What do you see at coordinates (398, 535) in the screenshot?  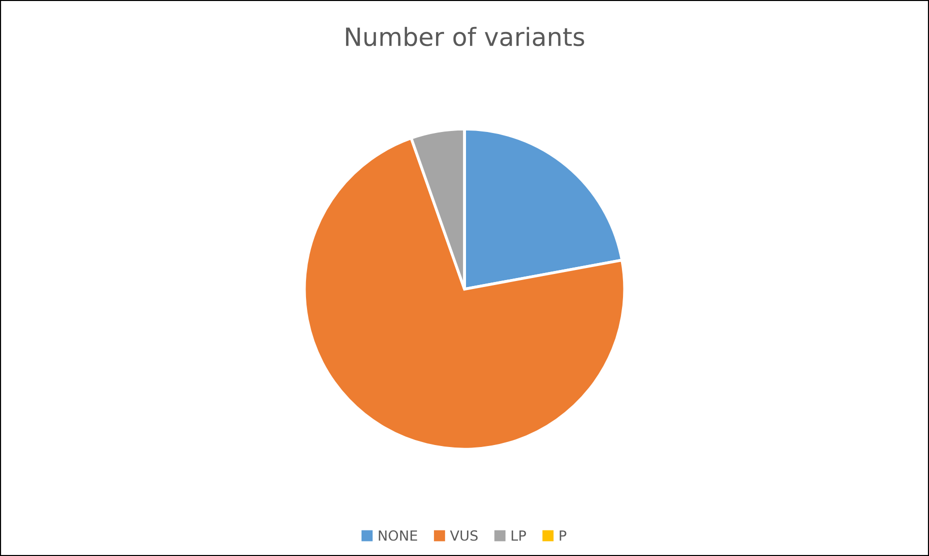 I see `legend-label: NONE` at bounding box center [398, 535].